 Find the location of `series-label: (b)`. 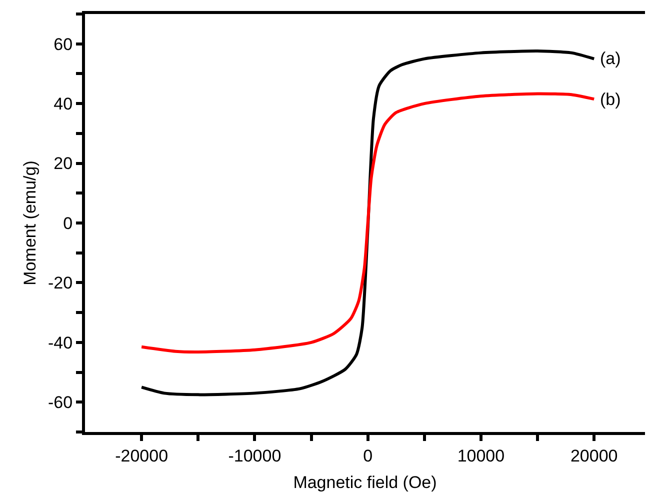

series-label: (b) is located at coordinates (610, 99).